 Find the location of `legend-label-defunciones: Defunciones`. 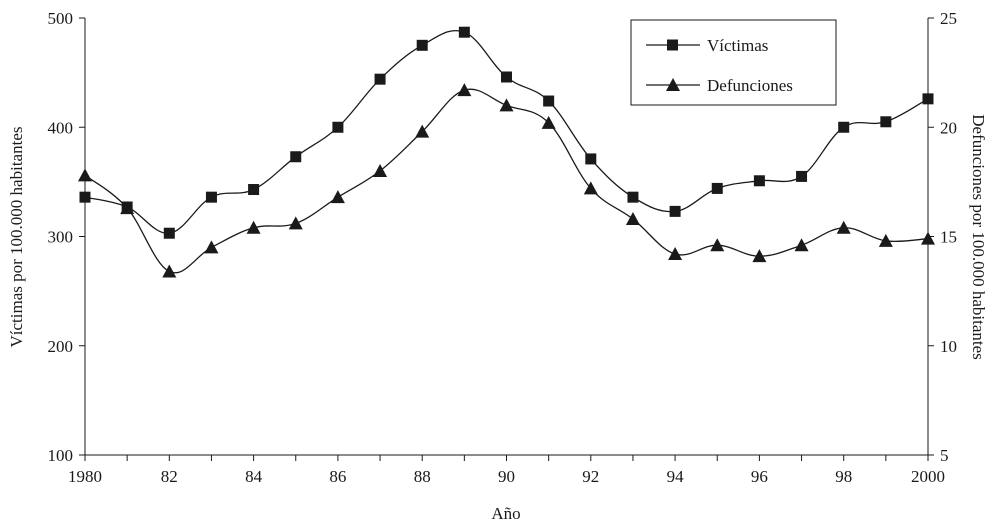

legend-label-defunciones: Defunciones is located at coordinates (750, 85).